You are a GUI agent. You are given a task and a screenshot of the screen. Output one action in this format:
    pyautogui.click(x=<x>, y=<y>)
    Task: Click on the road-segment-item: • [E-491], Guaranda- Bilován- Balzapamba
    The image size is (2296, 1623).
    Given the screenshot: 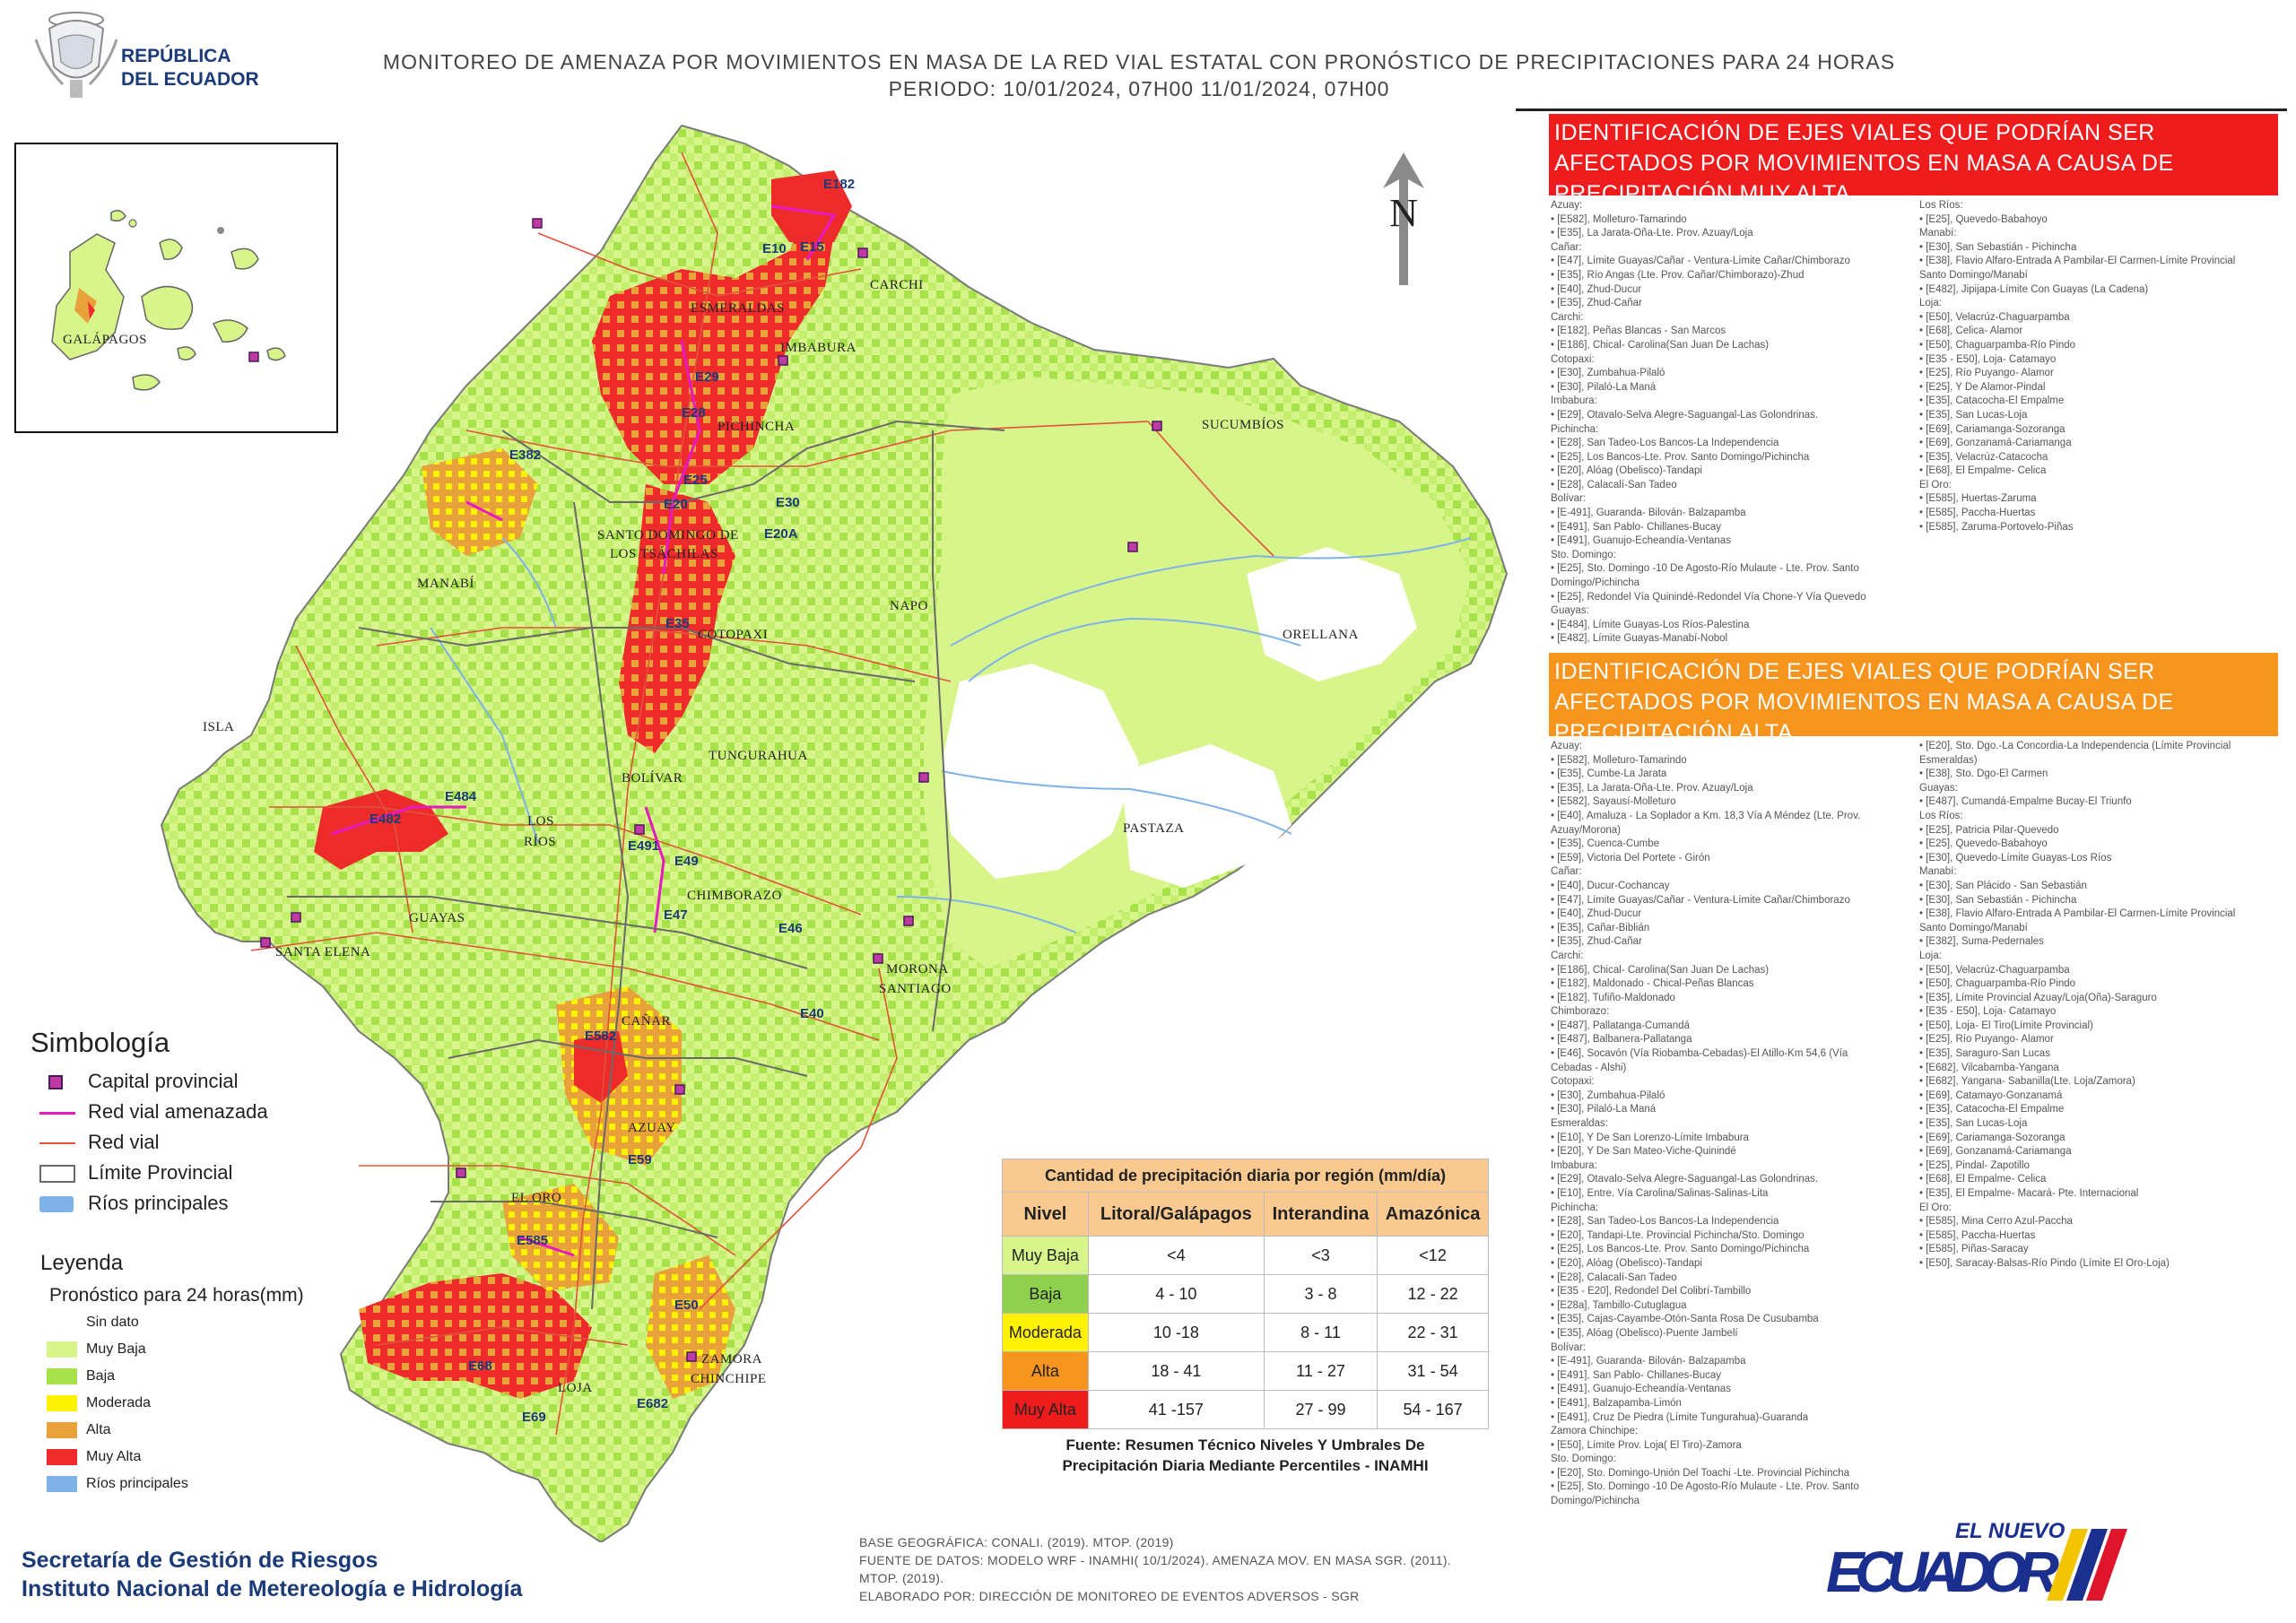 What is the action you would take?
    pyautogui.click(x=1648, y=1361)
    